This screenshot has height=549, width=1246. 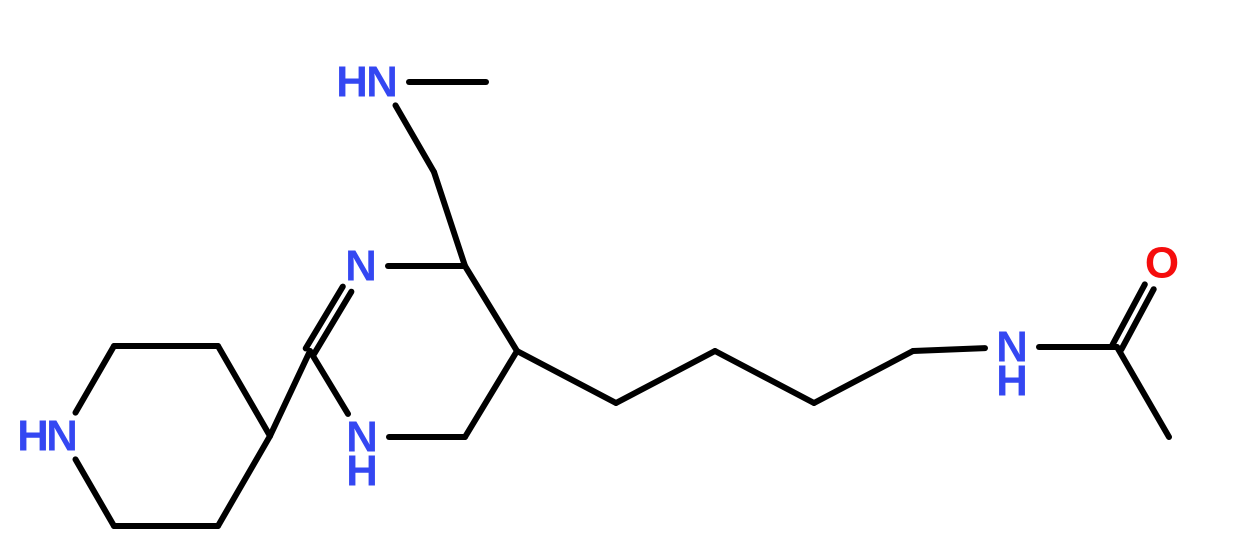 What do you see at coordinates (62, 436) in the screenshot?
I see `atom-label-N_piperidine: N` at bounding box center [62, 436].